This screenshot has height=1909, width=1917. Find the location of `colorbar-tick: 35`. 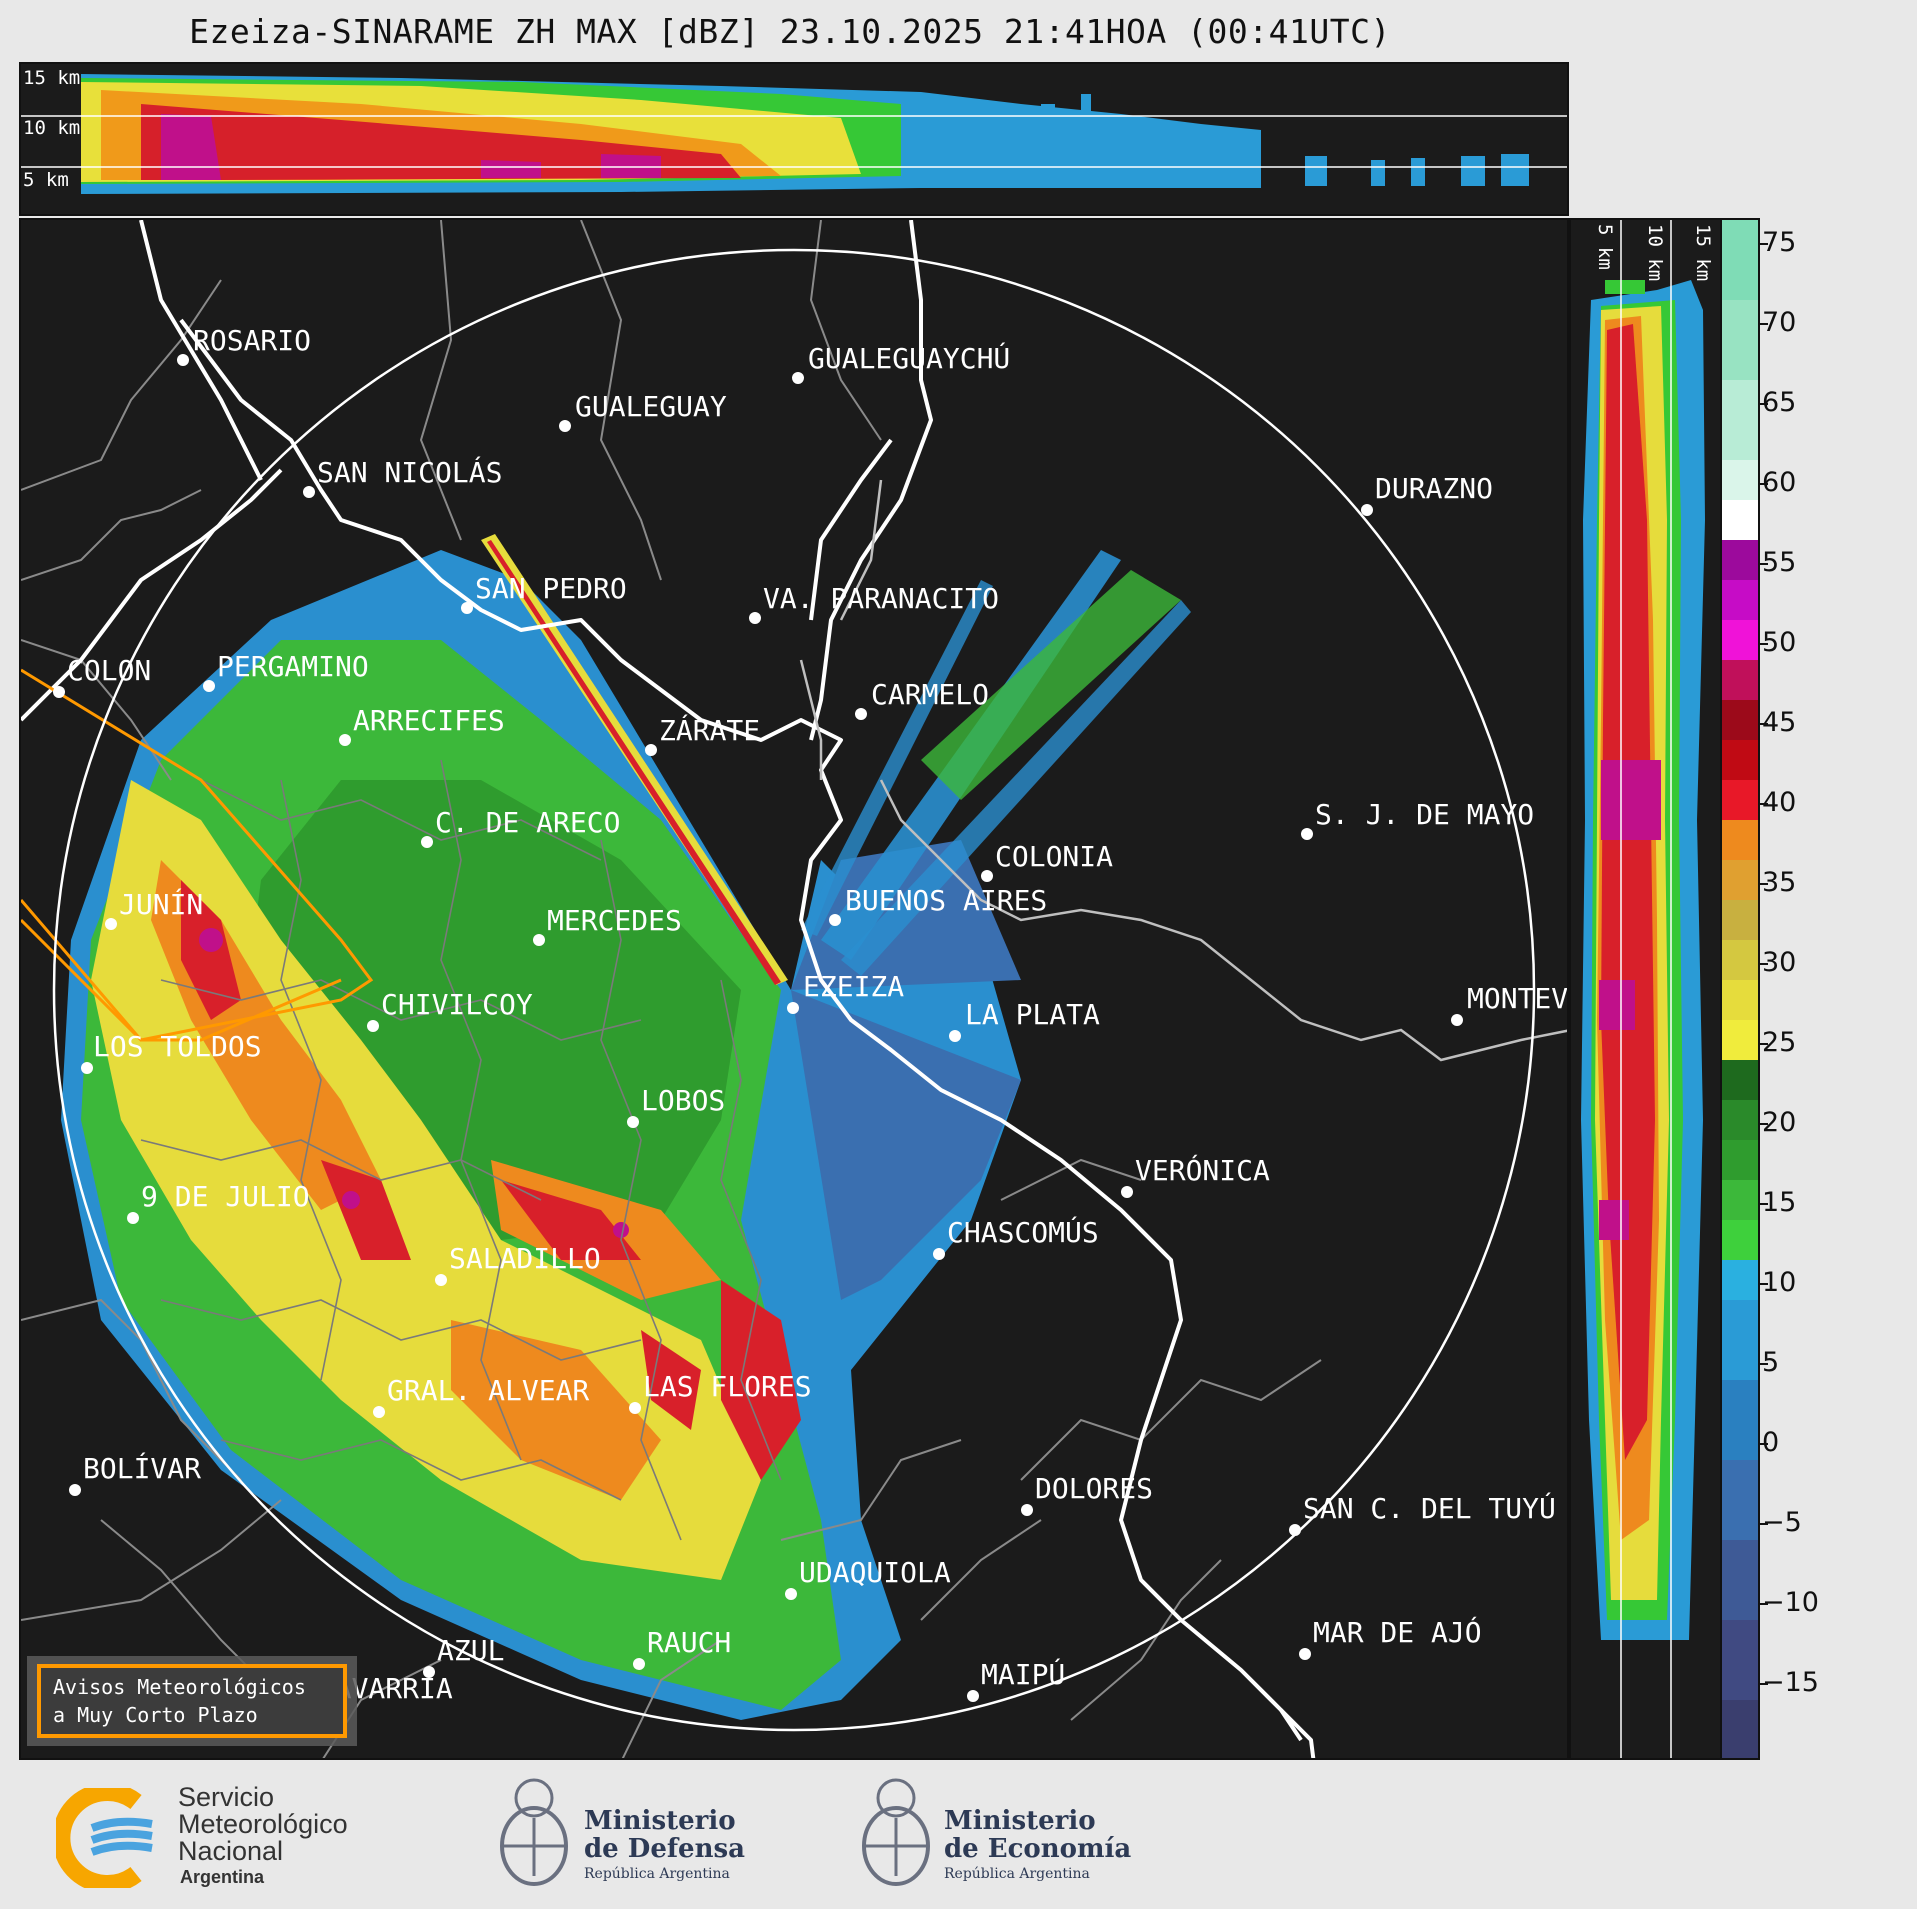

colorbar-tick: 35 is located at coordinates (1779, 882).